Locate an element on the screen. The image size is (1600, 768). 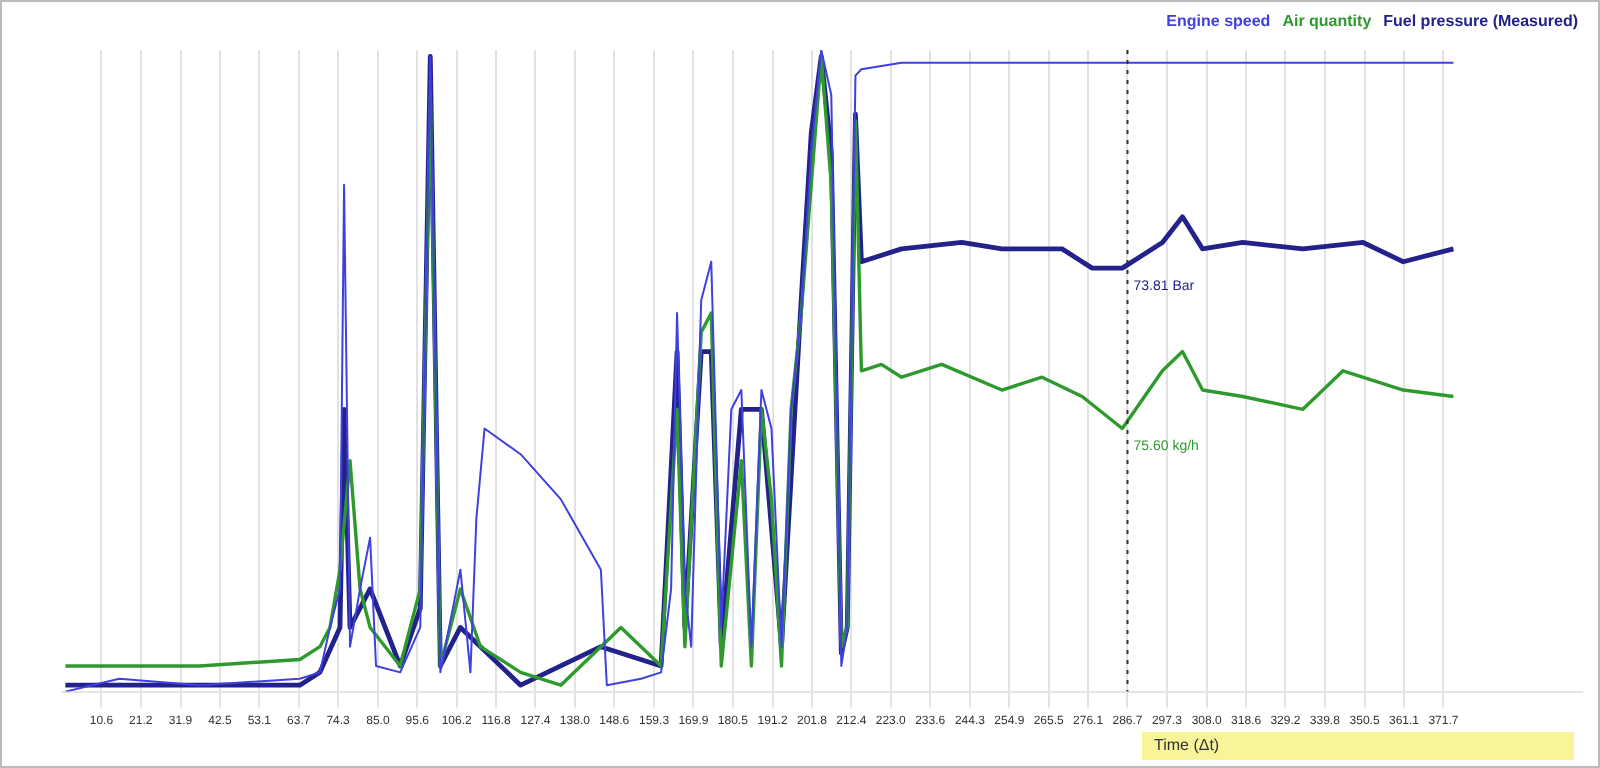
text: Fuel pressure (Measured) is located at coordinates (1481, 21).